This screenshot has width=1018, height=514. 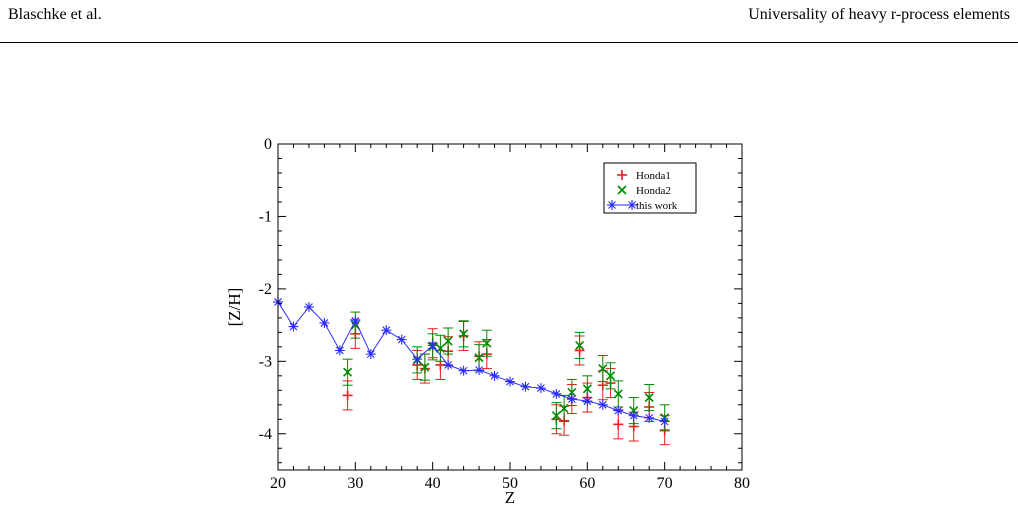 What do you see at coordinates (265, 289) in the screenshot?
I see `y-tick-label: -2` at bounding box center [265, 289].